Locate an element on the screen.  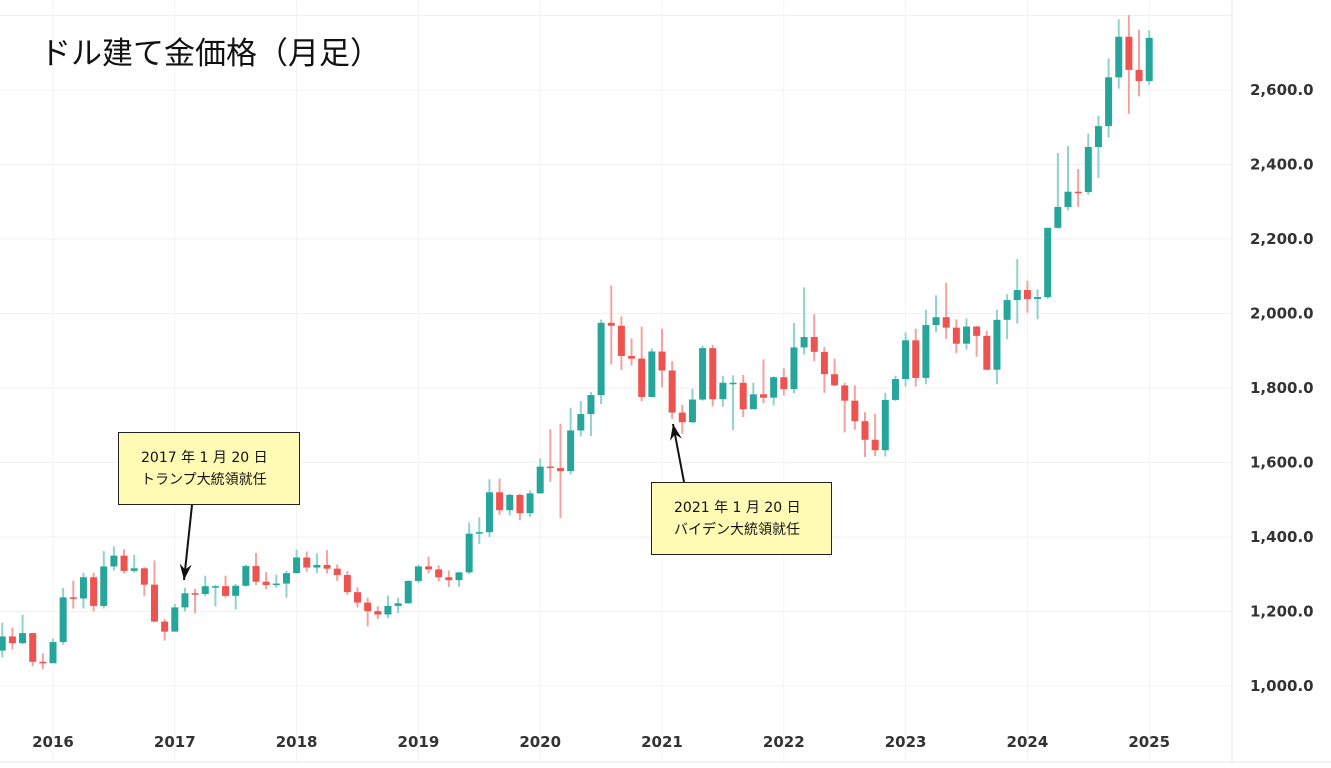
year-tick-label: 2016 is located at coordinates (53, 742).